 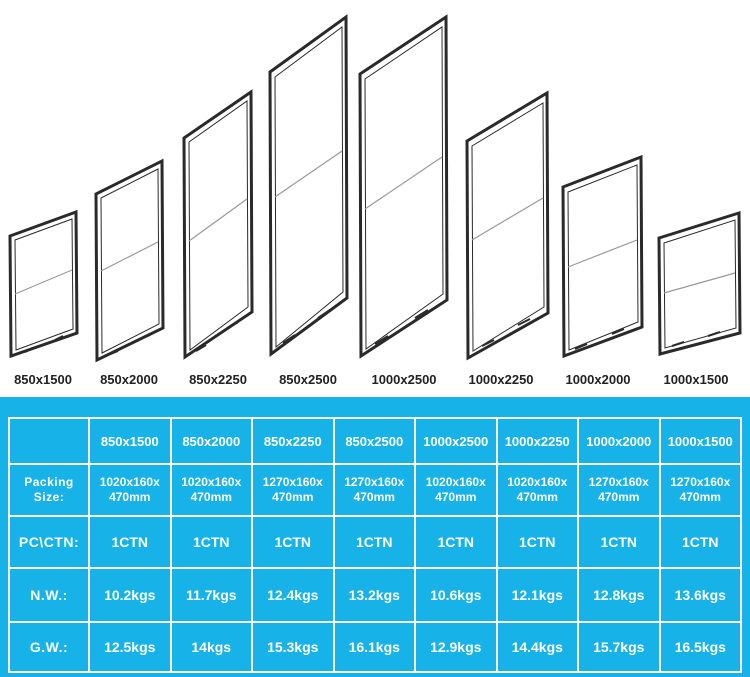 I want to click on size-cell: 850x2000, so click(x=211, y=441).